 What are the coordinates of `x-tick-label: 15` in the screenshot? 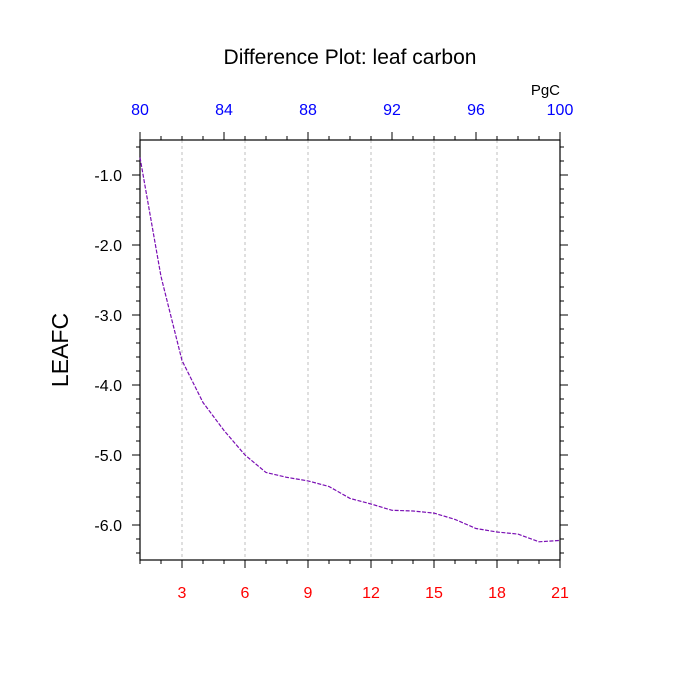 It's located at (434, 593).